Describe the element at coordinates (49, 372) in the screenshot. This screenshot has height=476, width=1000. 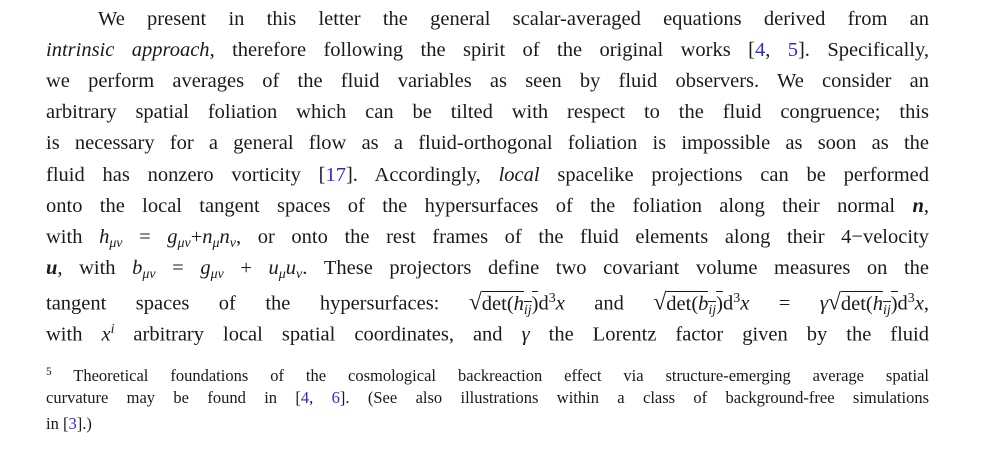
I see `math-symbol: 5` at that location.